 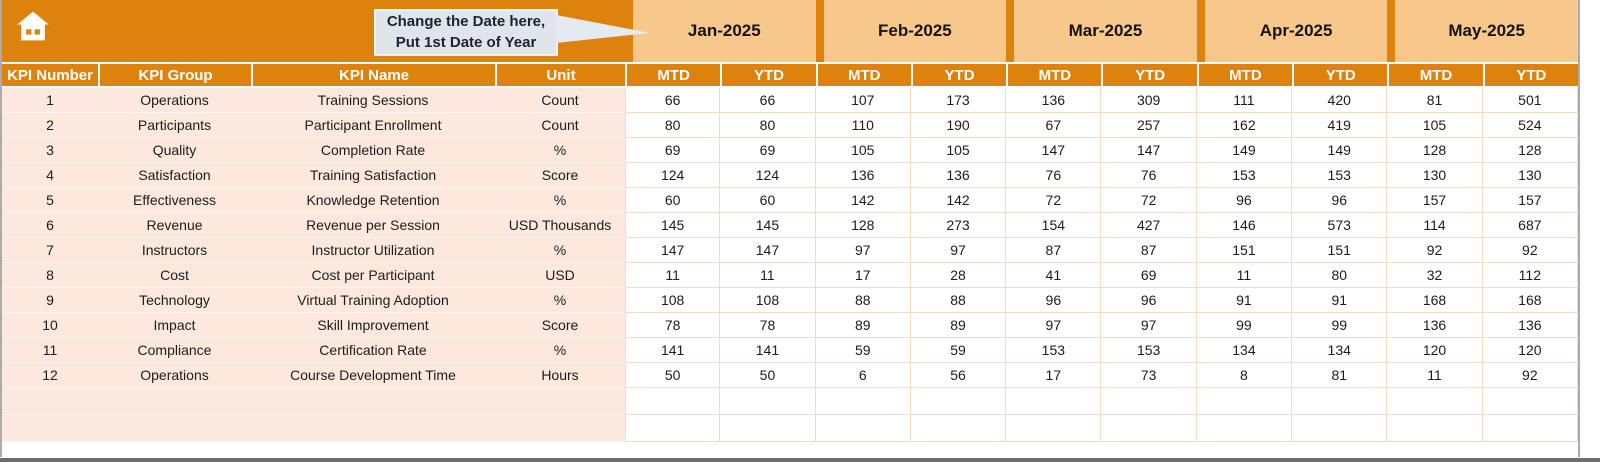 I want to click on cell-value: 130, so click(x=1435, y=175).